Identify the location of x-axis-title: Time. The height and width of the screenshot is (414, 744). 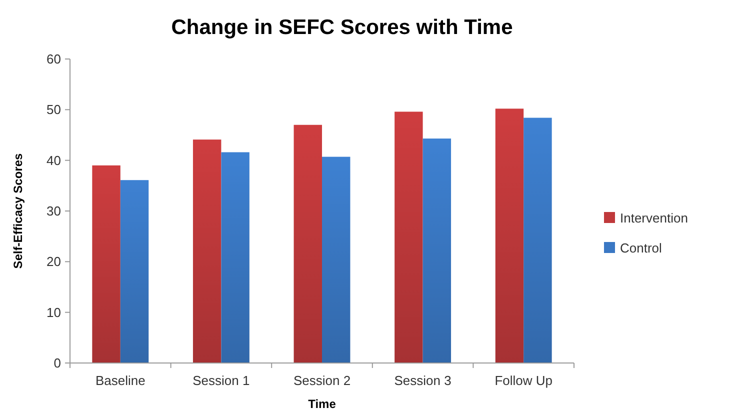
(322, 404).